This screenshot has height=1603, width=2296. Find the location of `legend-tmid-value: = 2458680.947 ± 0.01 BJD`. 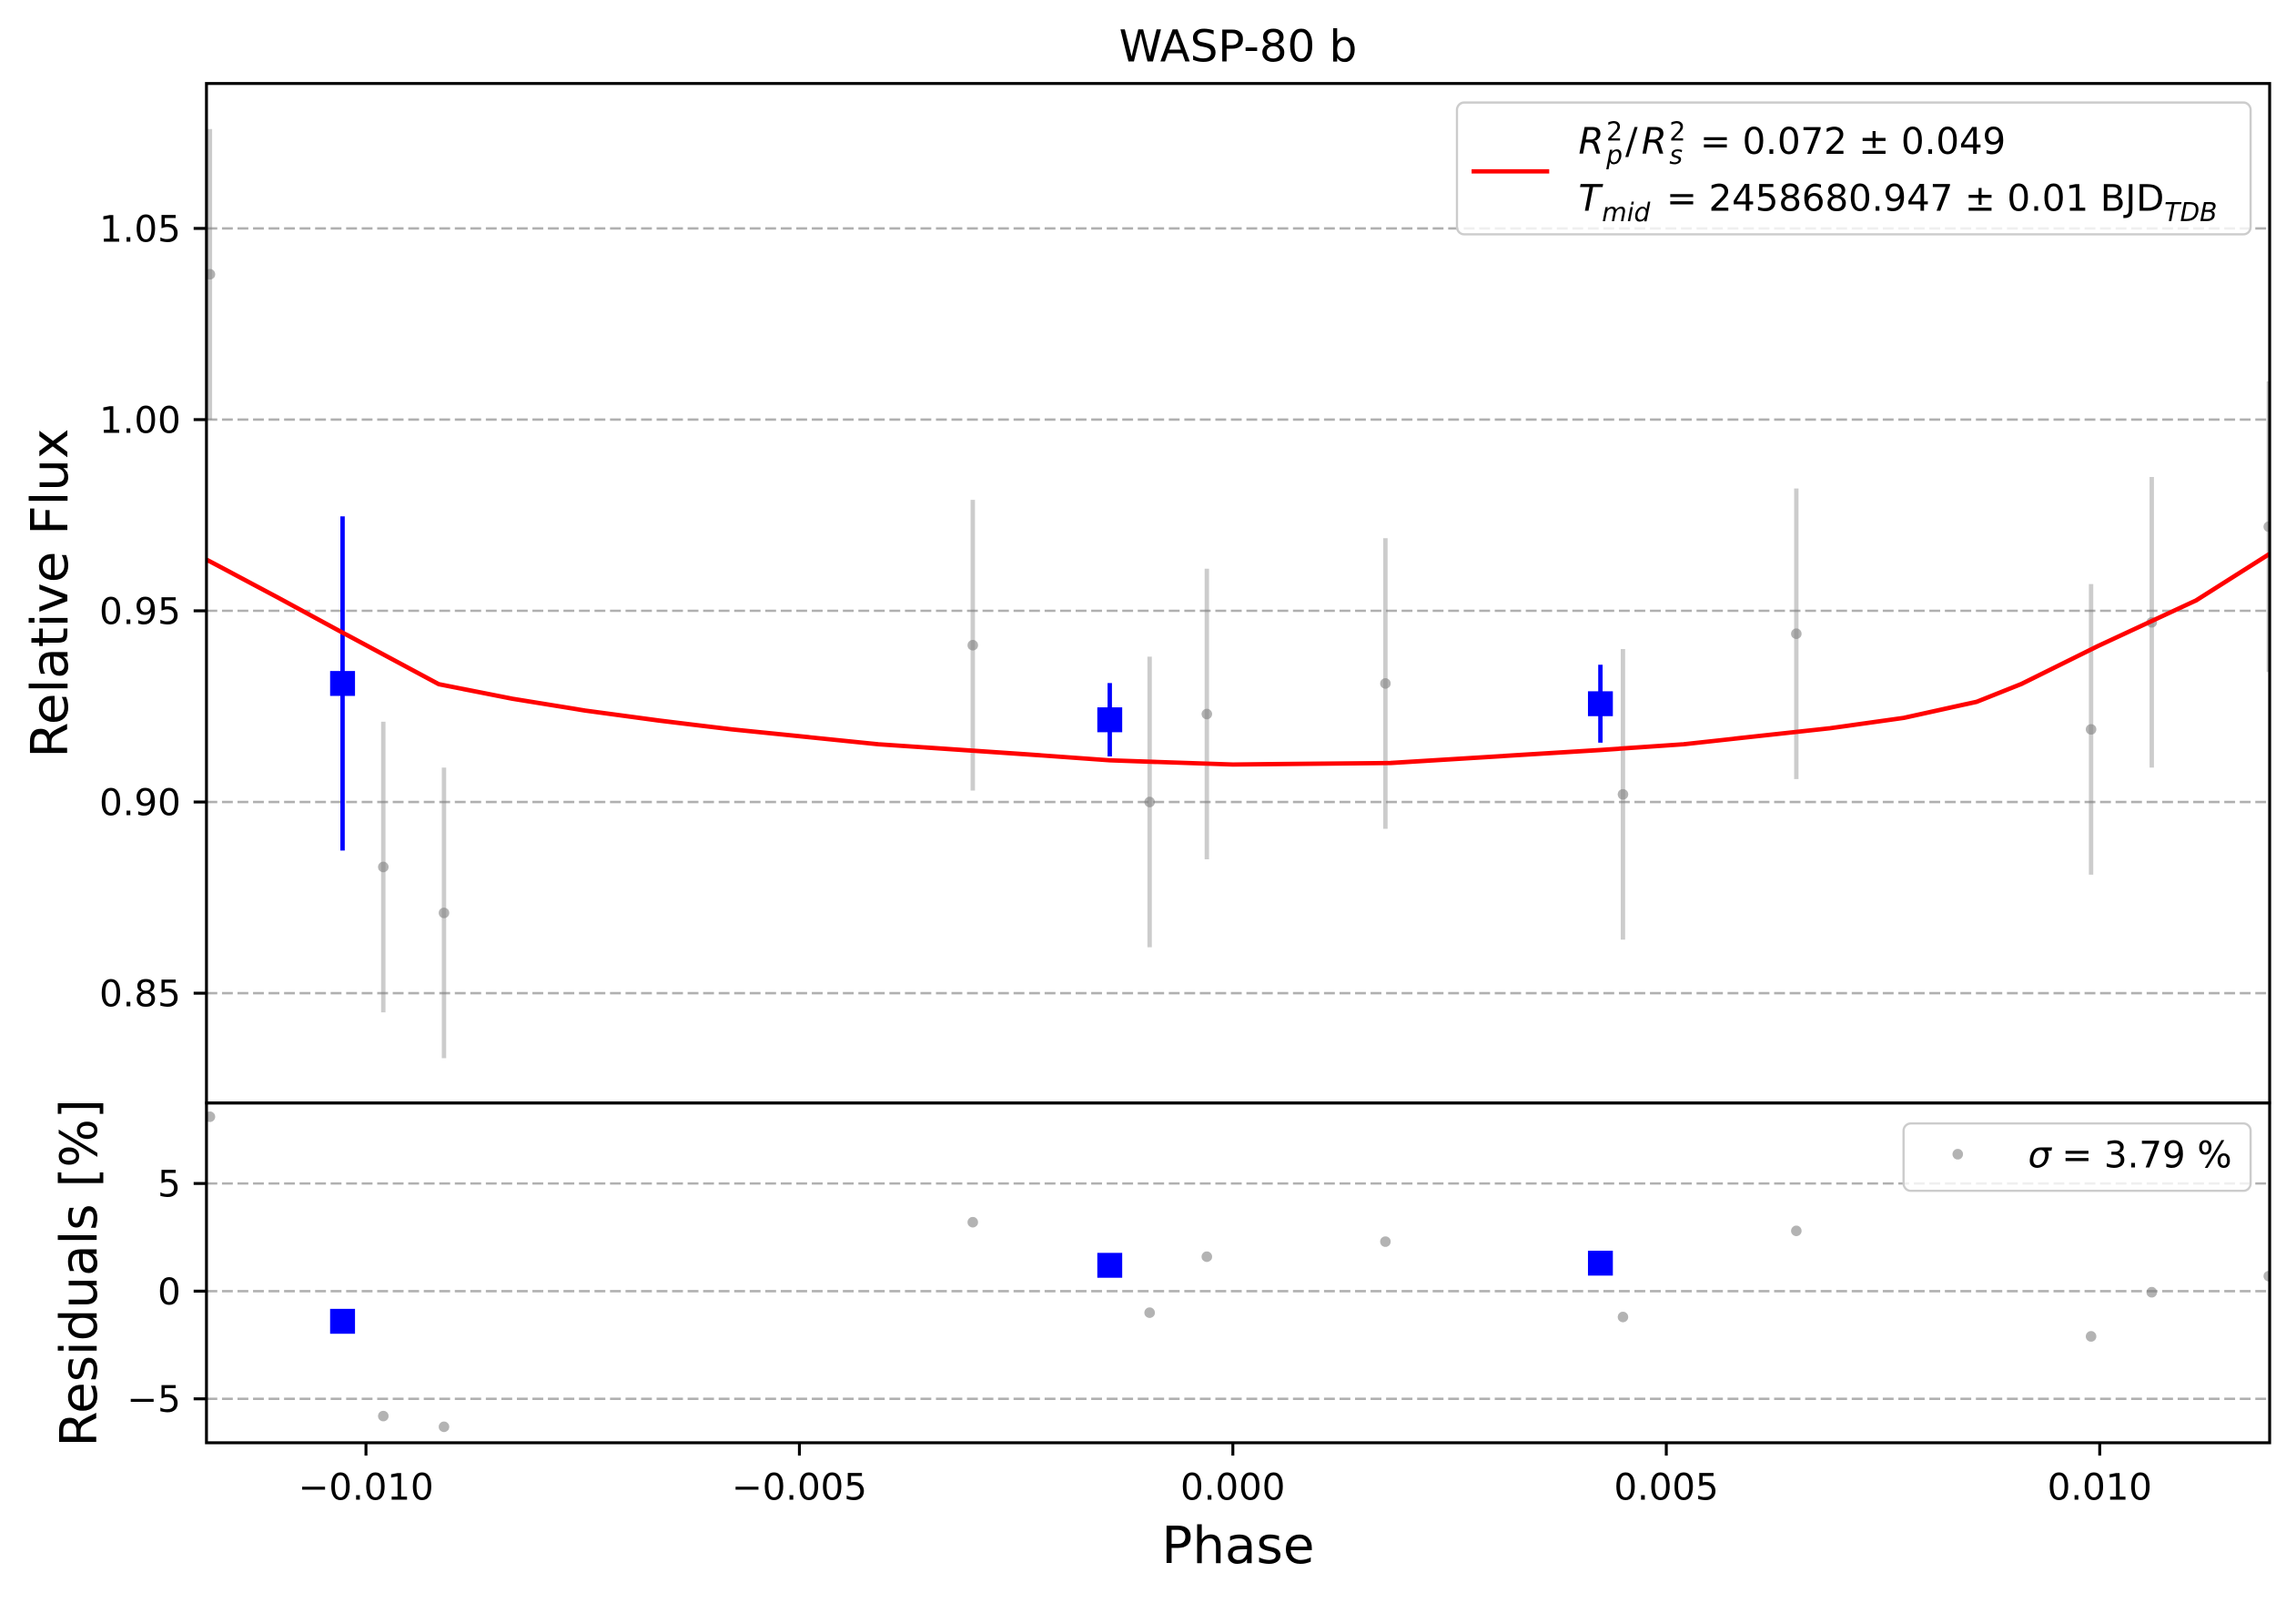

legend-tmid-value: = 2458680.947 ± 0.01 BJD is located at coordinates (1915, 199).